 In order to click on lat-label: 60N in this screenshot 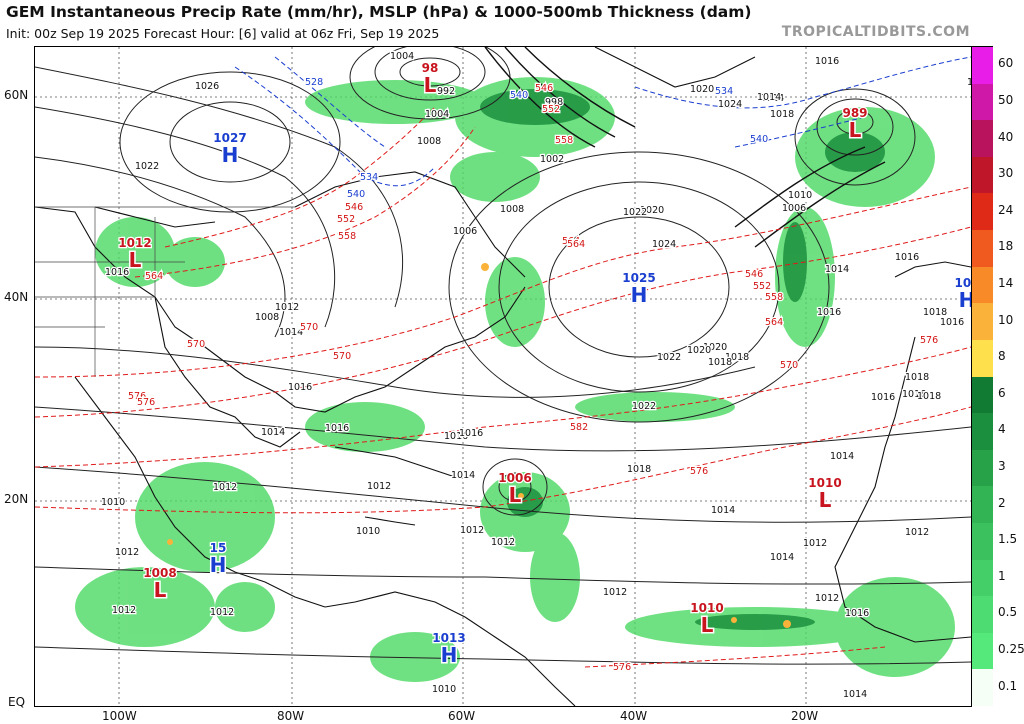, I will do `click(16, 95)`.